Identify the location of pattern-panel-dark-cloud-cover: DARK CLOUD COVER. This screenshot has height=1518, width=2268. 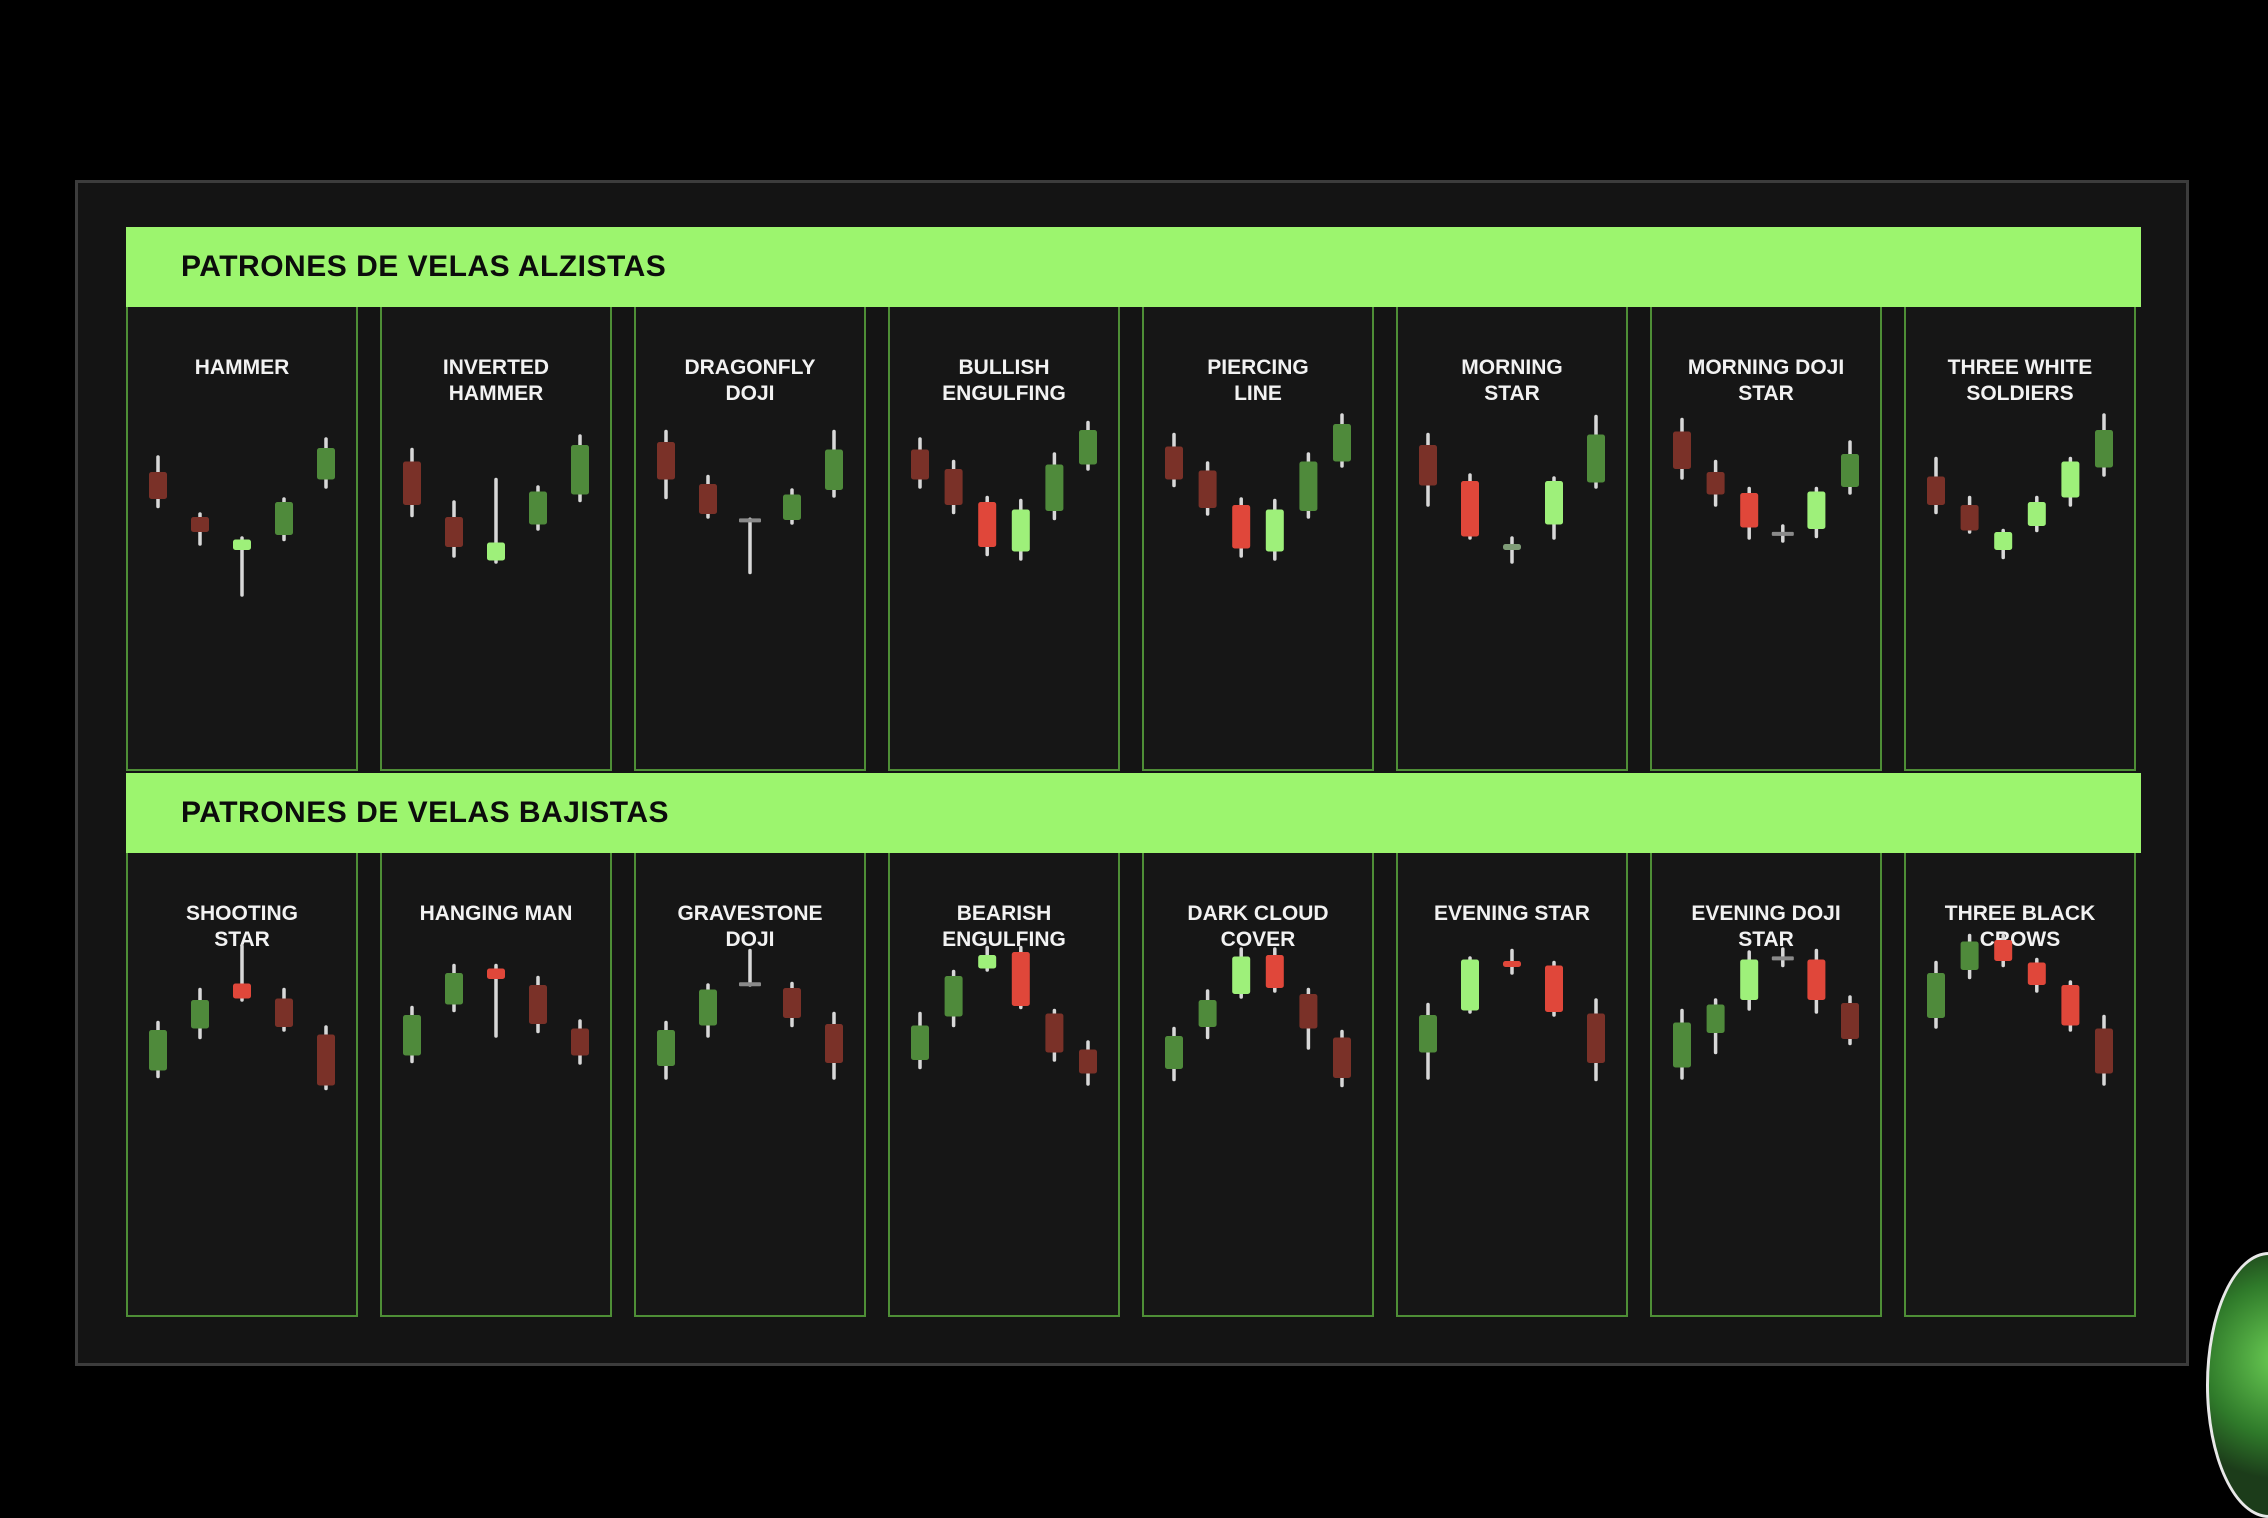
(1258, 1085).